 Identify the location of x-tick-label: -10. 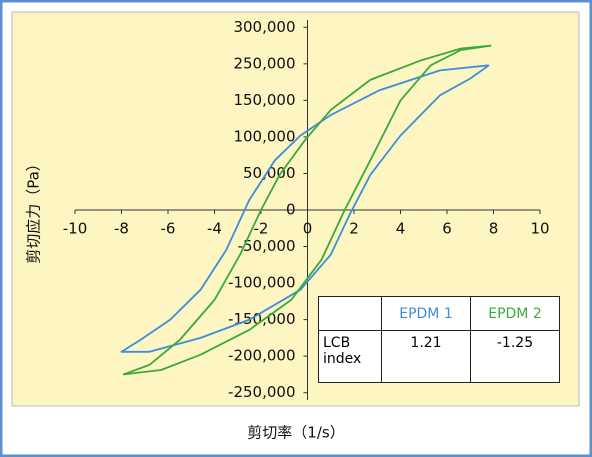
(75, 229).